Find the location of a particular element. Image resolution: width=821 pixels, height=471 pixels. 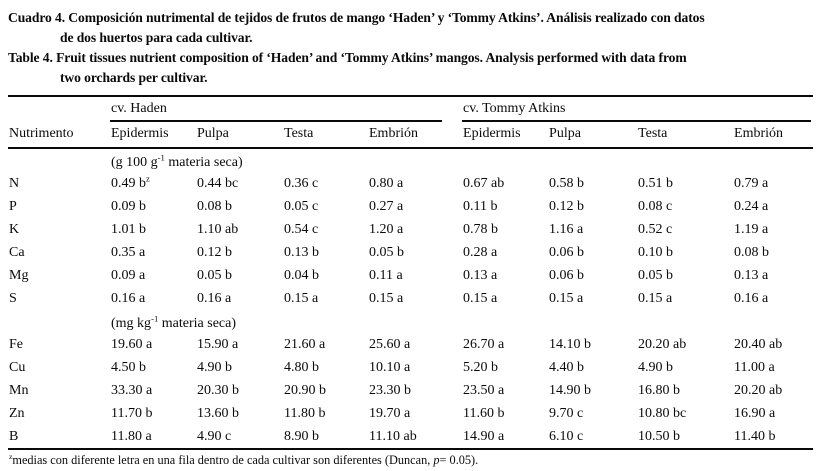

value-cell: 11.80 a is located at coordinates (131, 436).